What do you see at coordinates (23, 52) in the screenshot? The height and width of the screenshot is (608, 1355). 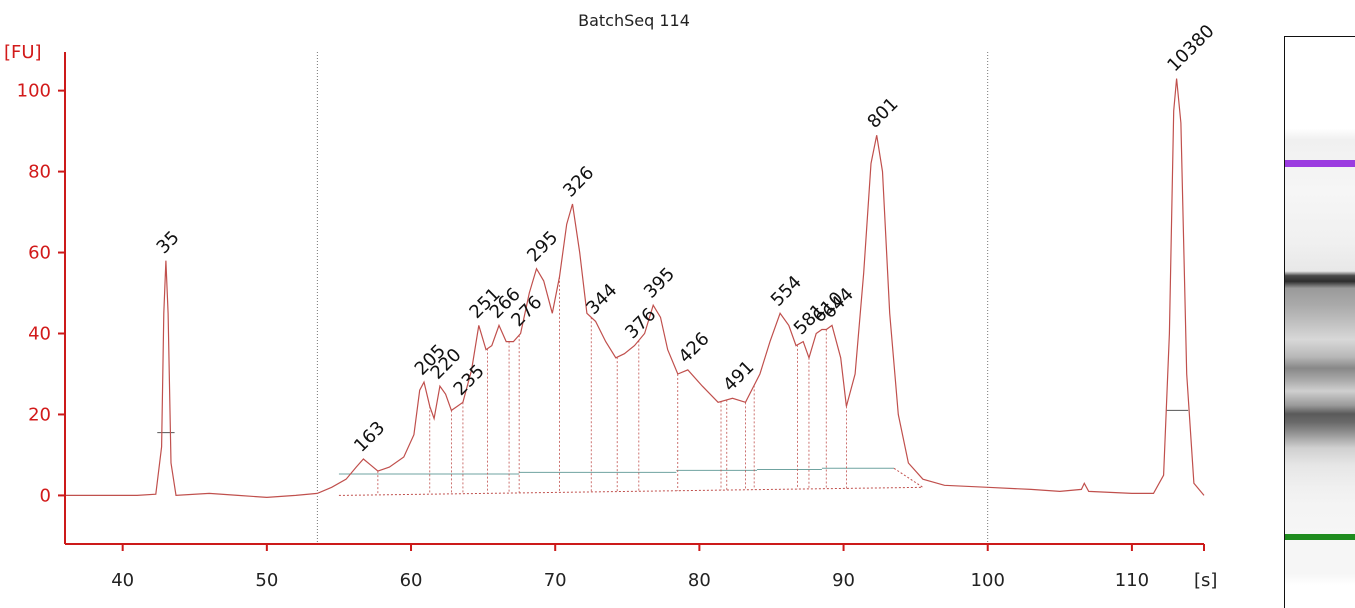 I see `y-axis-unit: [FU]` at bounding box center [23, 52].